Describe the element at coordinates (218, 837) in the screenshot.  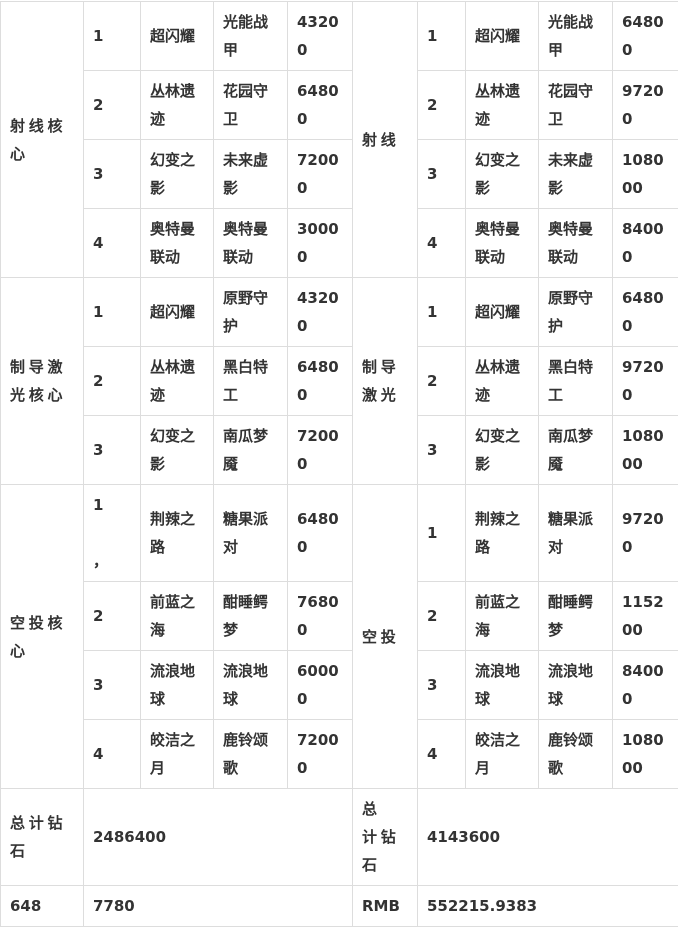
I see `totals-left-value: 2486400` at that location.